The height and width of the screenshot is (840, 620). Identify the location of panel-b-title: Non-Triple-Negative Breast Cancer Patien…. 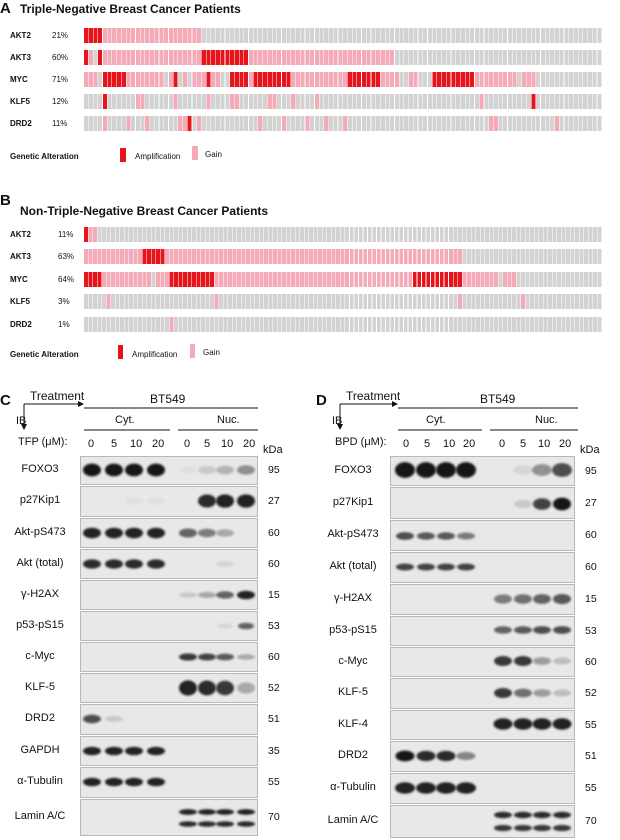
(144, 211).